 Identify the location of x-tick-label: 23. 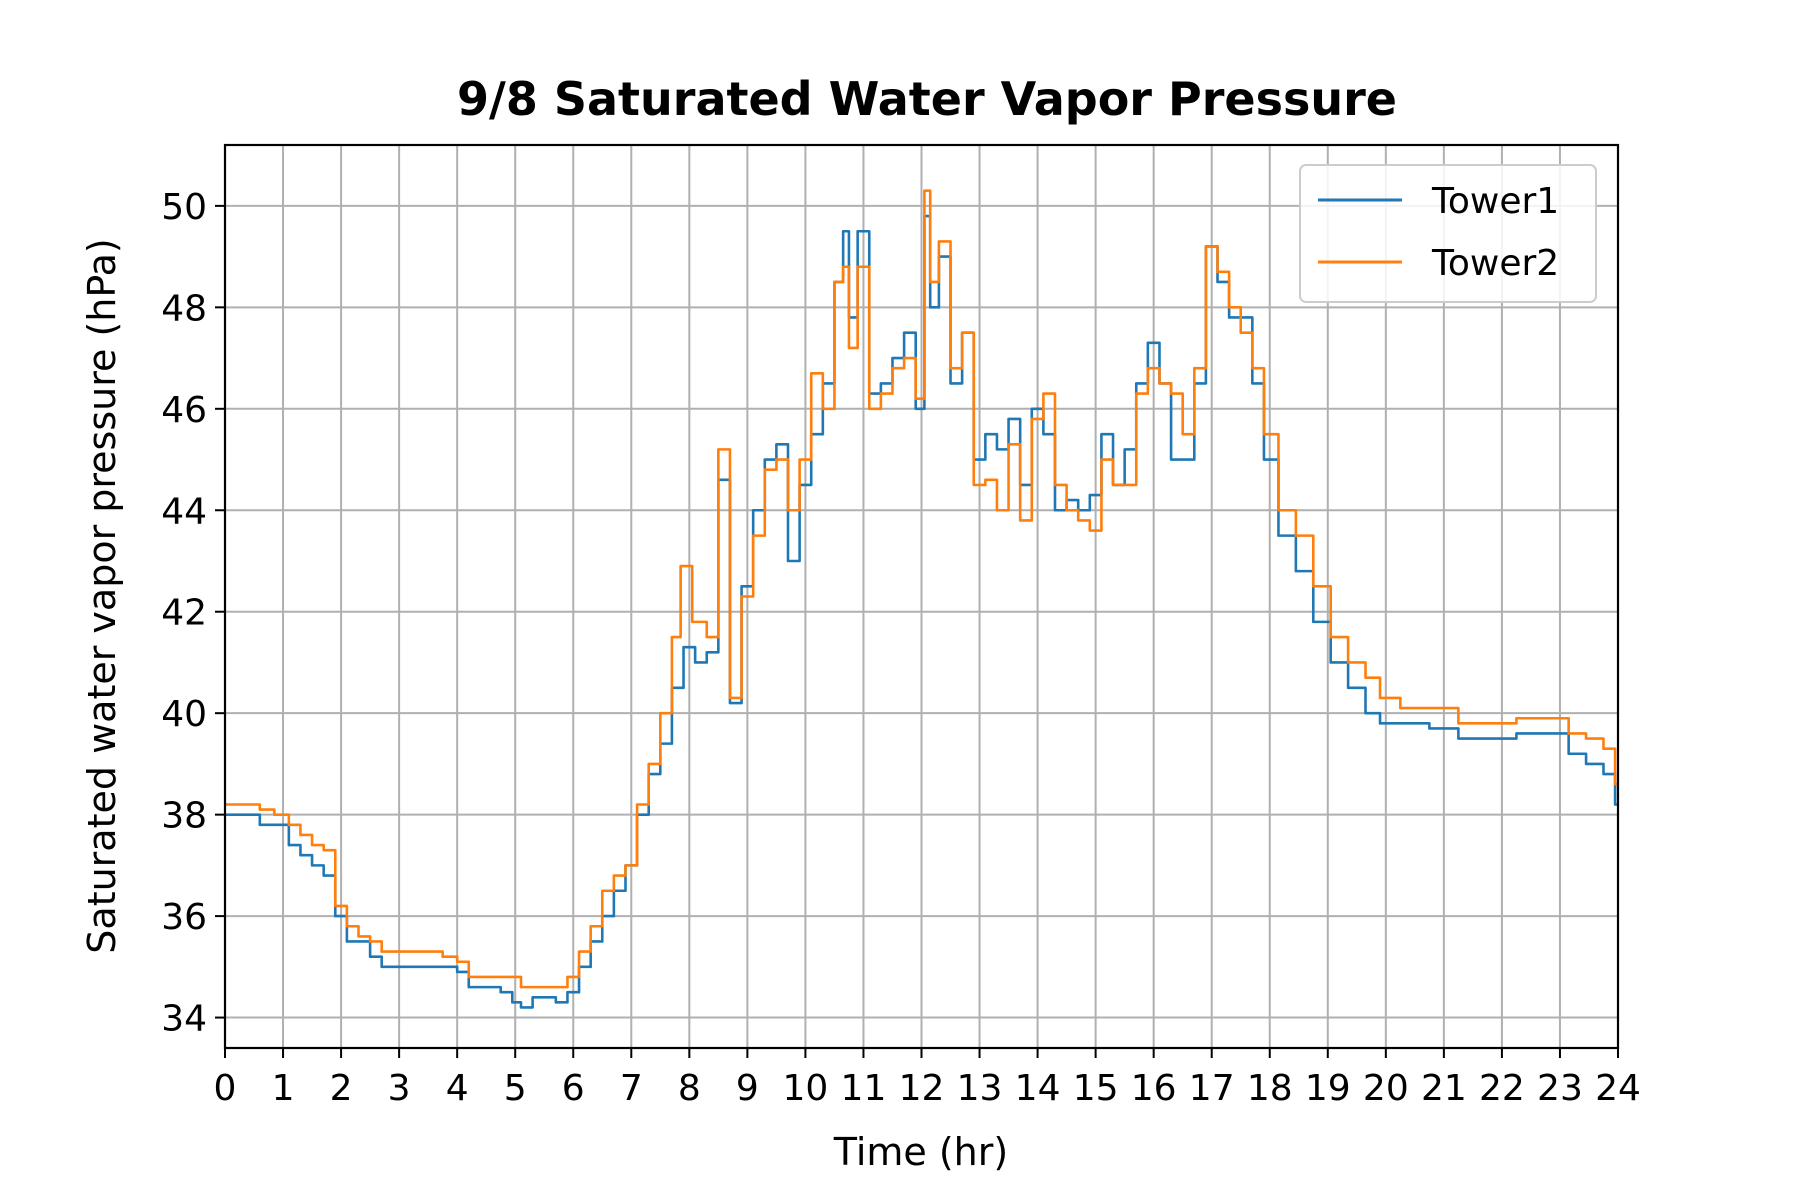
(1560, 1088).